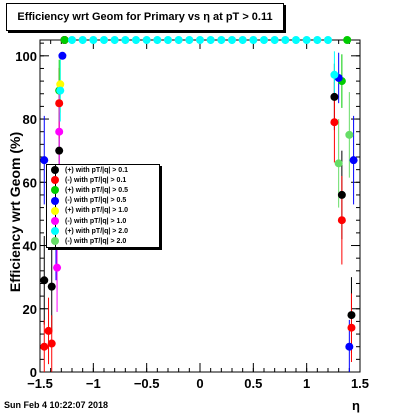 Image resolution: width=400 pixels, height=414 pixels. I want to click on x-tick-label: 1.5, so click(360, 383).